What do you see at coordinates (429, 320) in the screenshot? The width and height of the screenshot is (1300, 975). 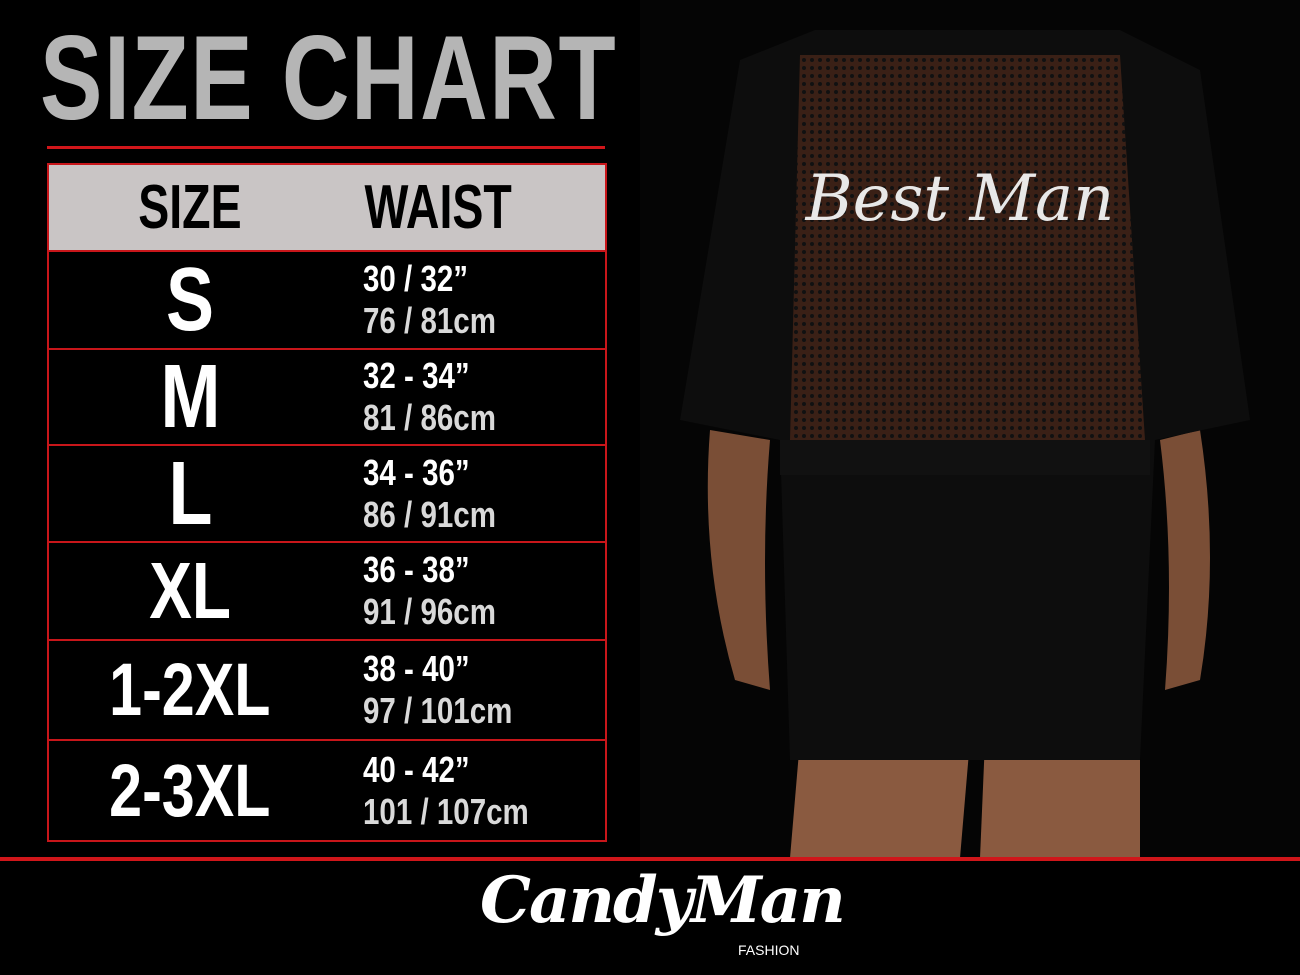 I see `waist-cm: 76 / 81cm` at bounding box center [429, 320].